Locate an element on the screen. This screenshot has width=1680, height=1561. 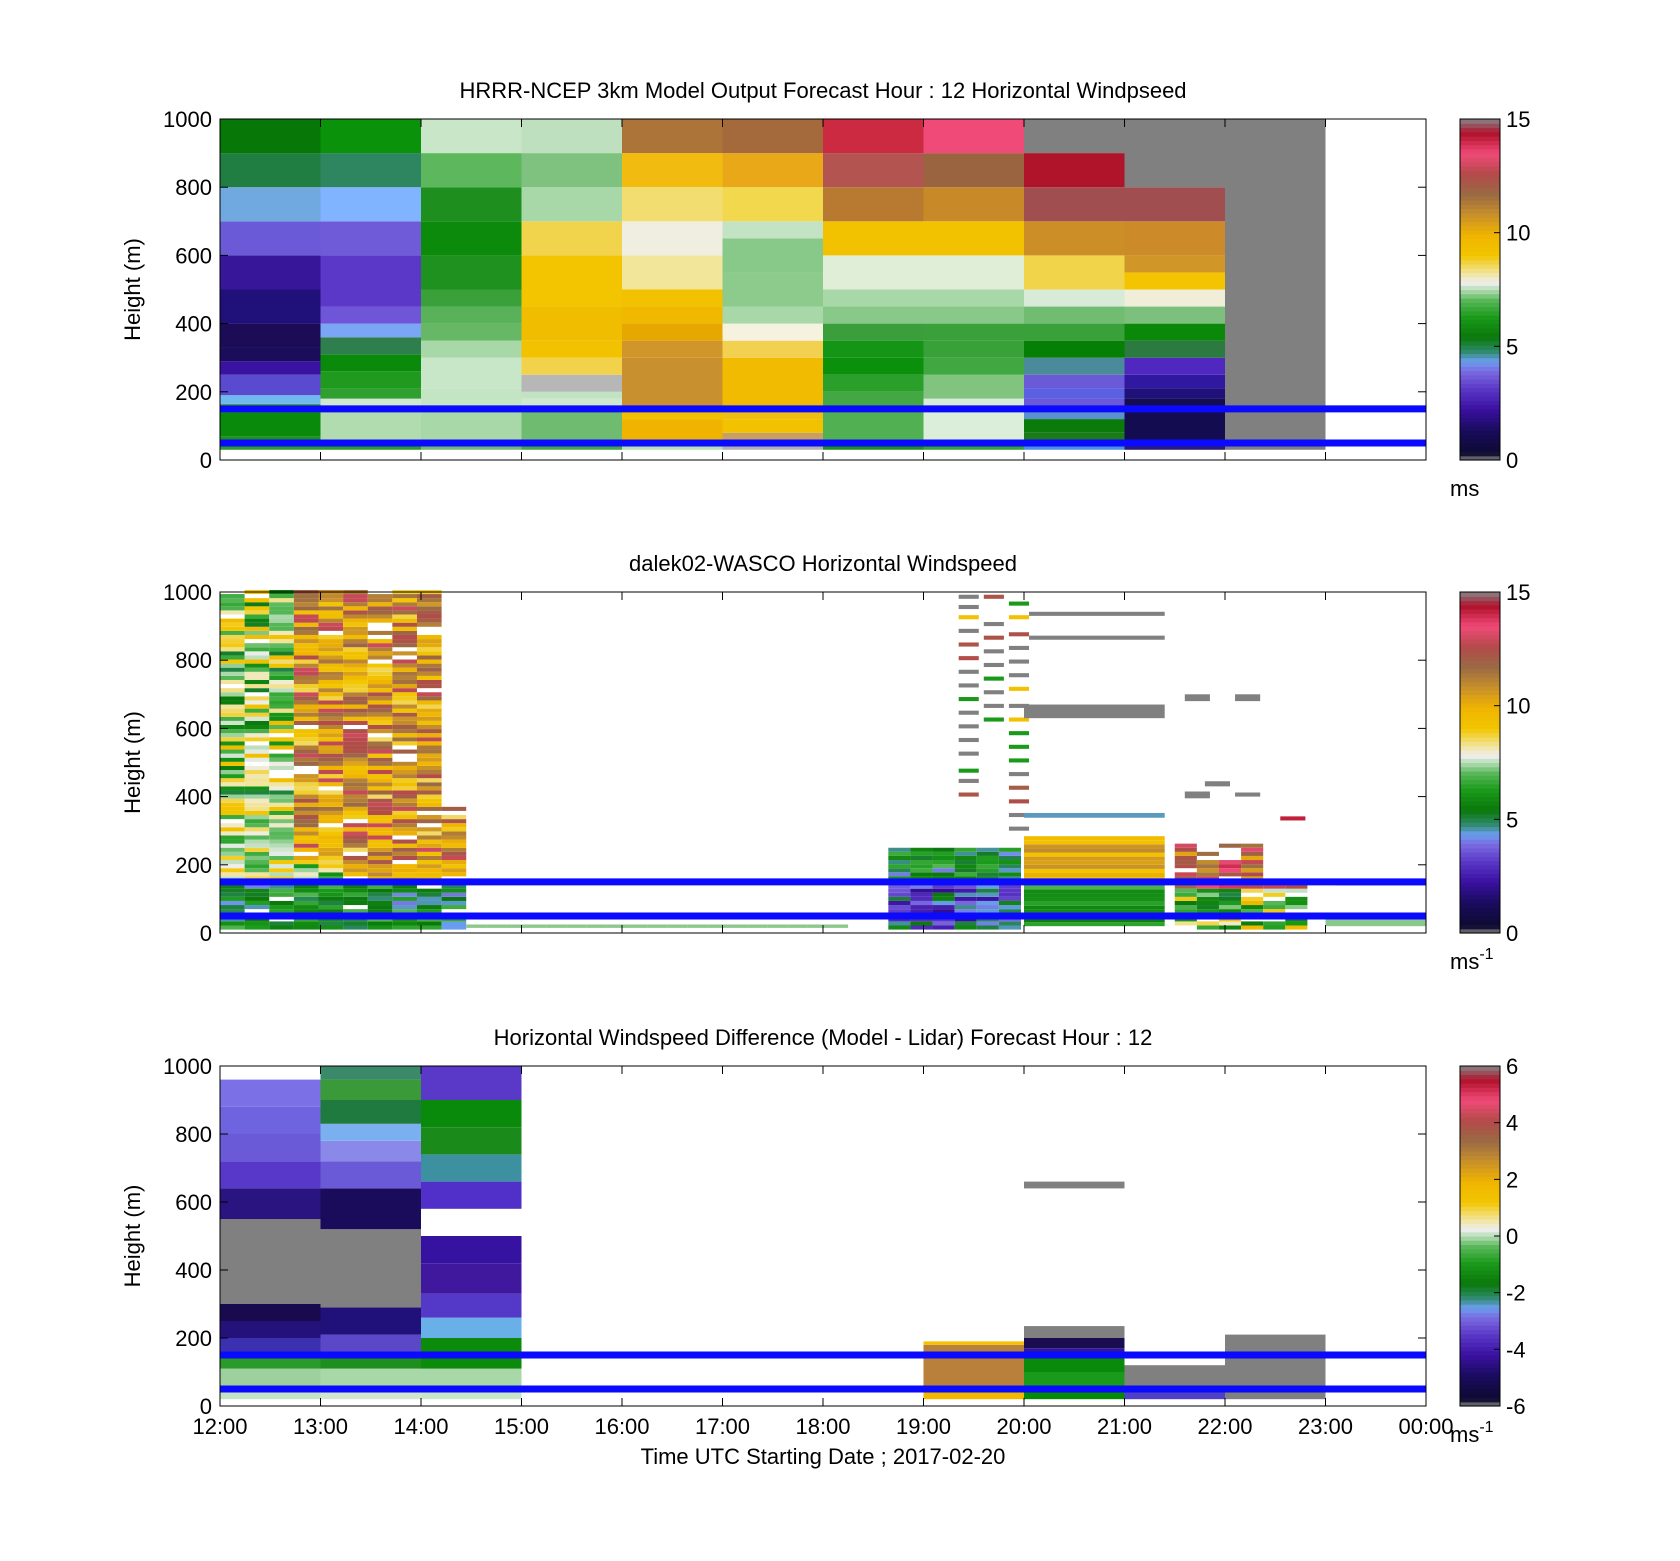
y-tick-label: 600 is located at coordinates (193, 1202).